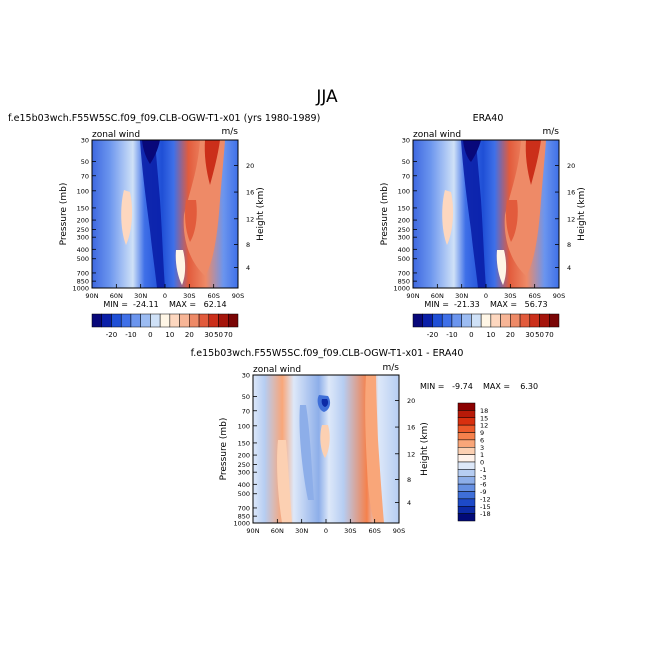 The image size is (654, 654). I want to click on panel-era40-height-ticks: 4 8 12 16 20, so click(565, 217).